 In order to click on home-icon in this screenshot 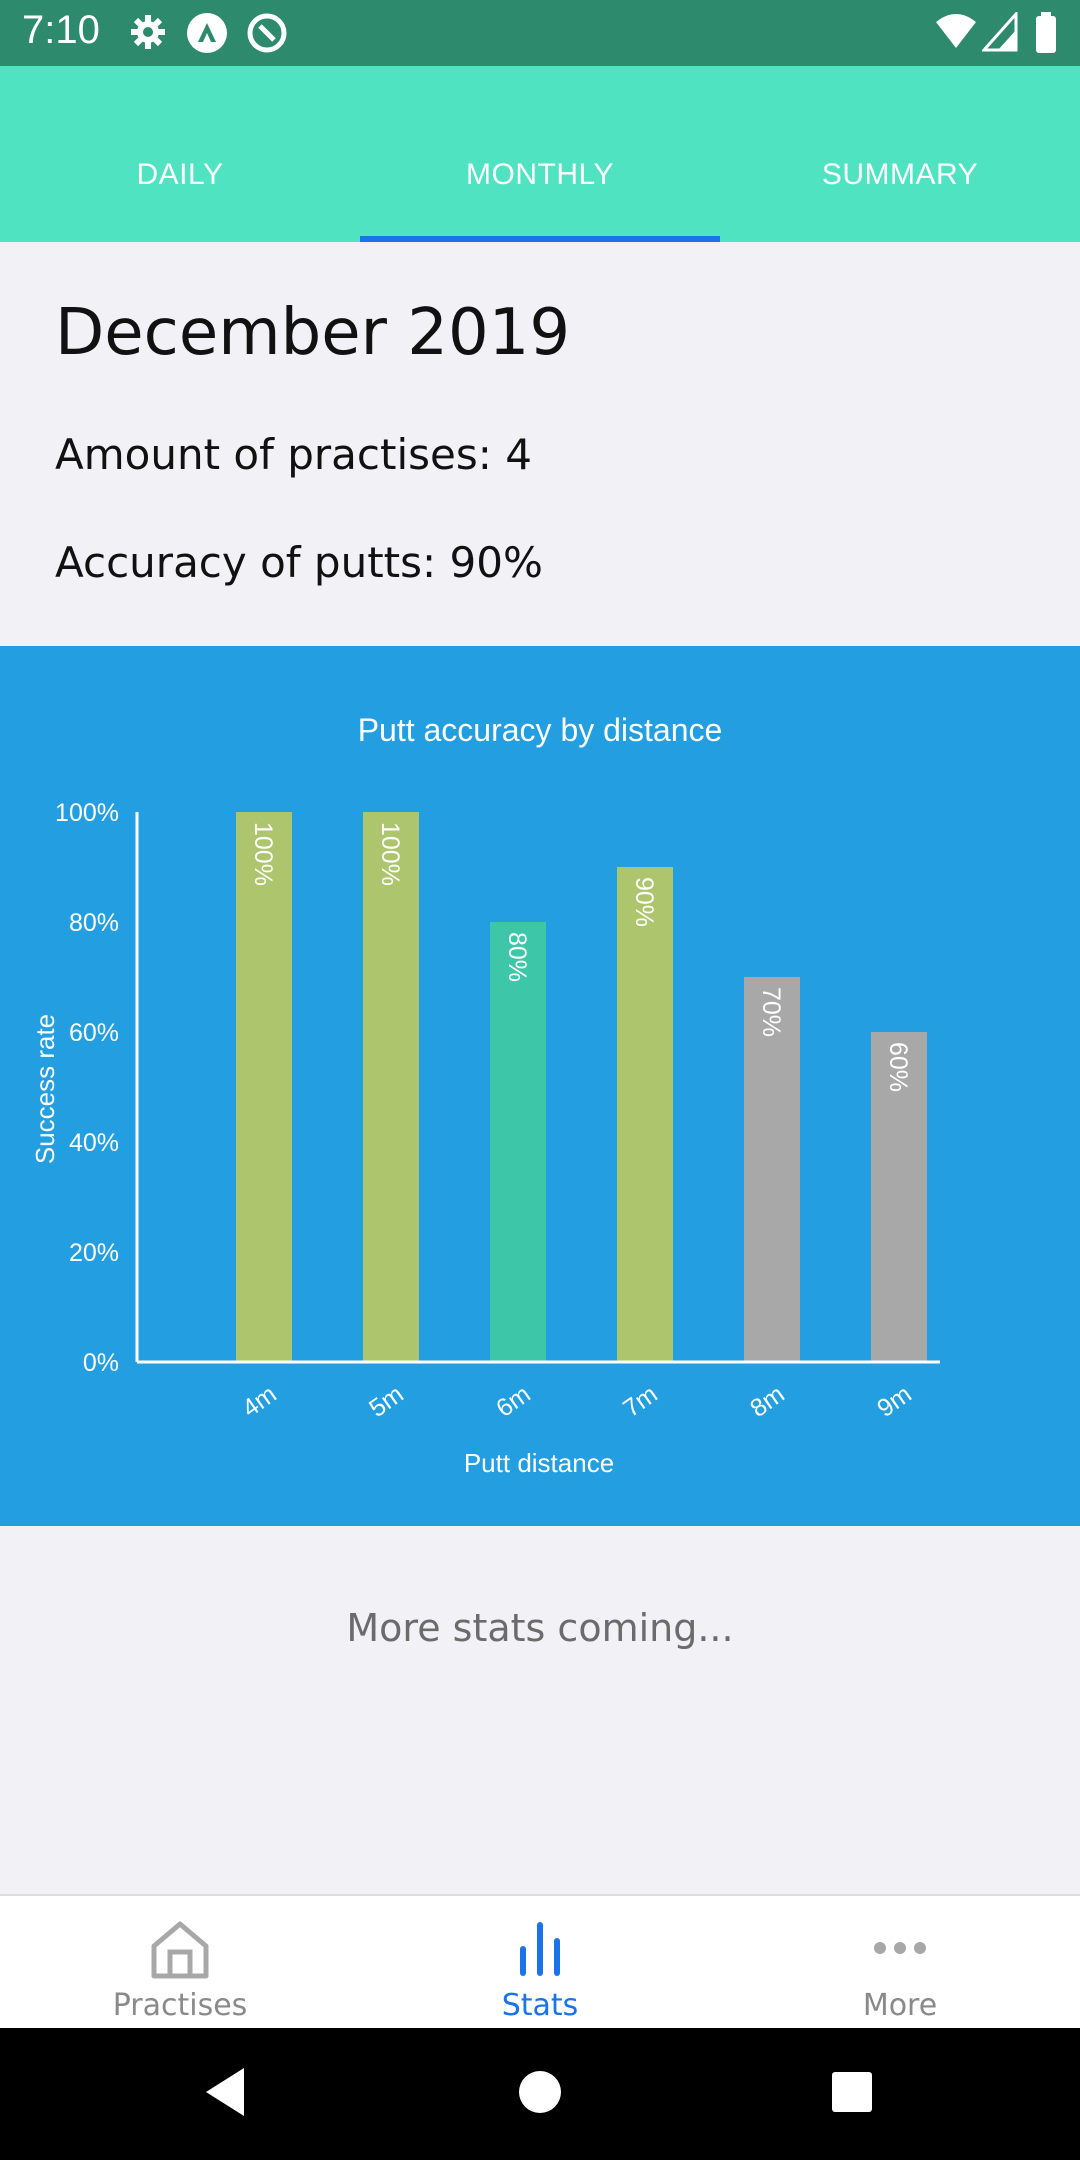, I will do `click(180, 1950)`.